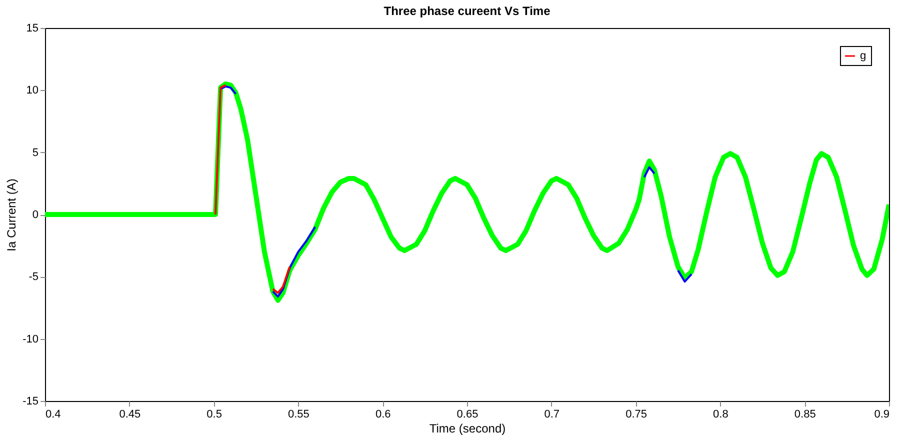 The width and height of the screenshot is (902, 439). I want to click on y-tick-label: -5, so click(33, 277).